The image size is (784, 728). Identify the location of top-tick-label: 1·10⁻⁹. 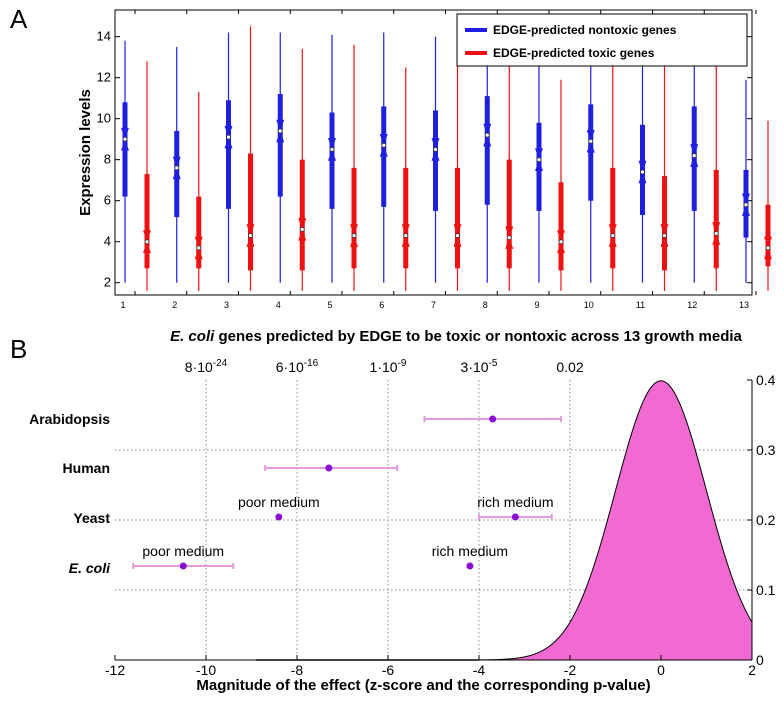
(388, 366).